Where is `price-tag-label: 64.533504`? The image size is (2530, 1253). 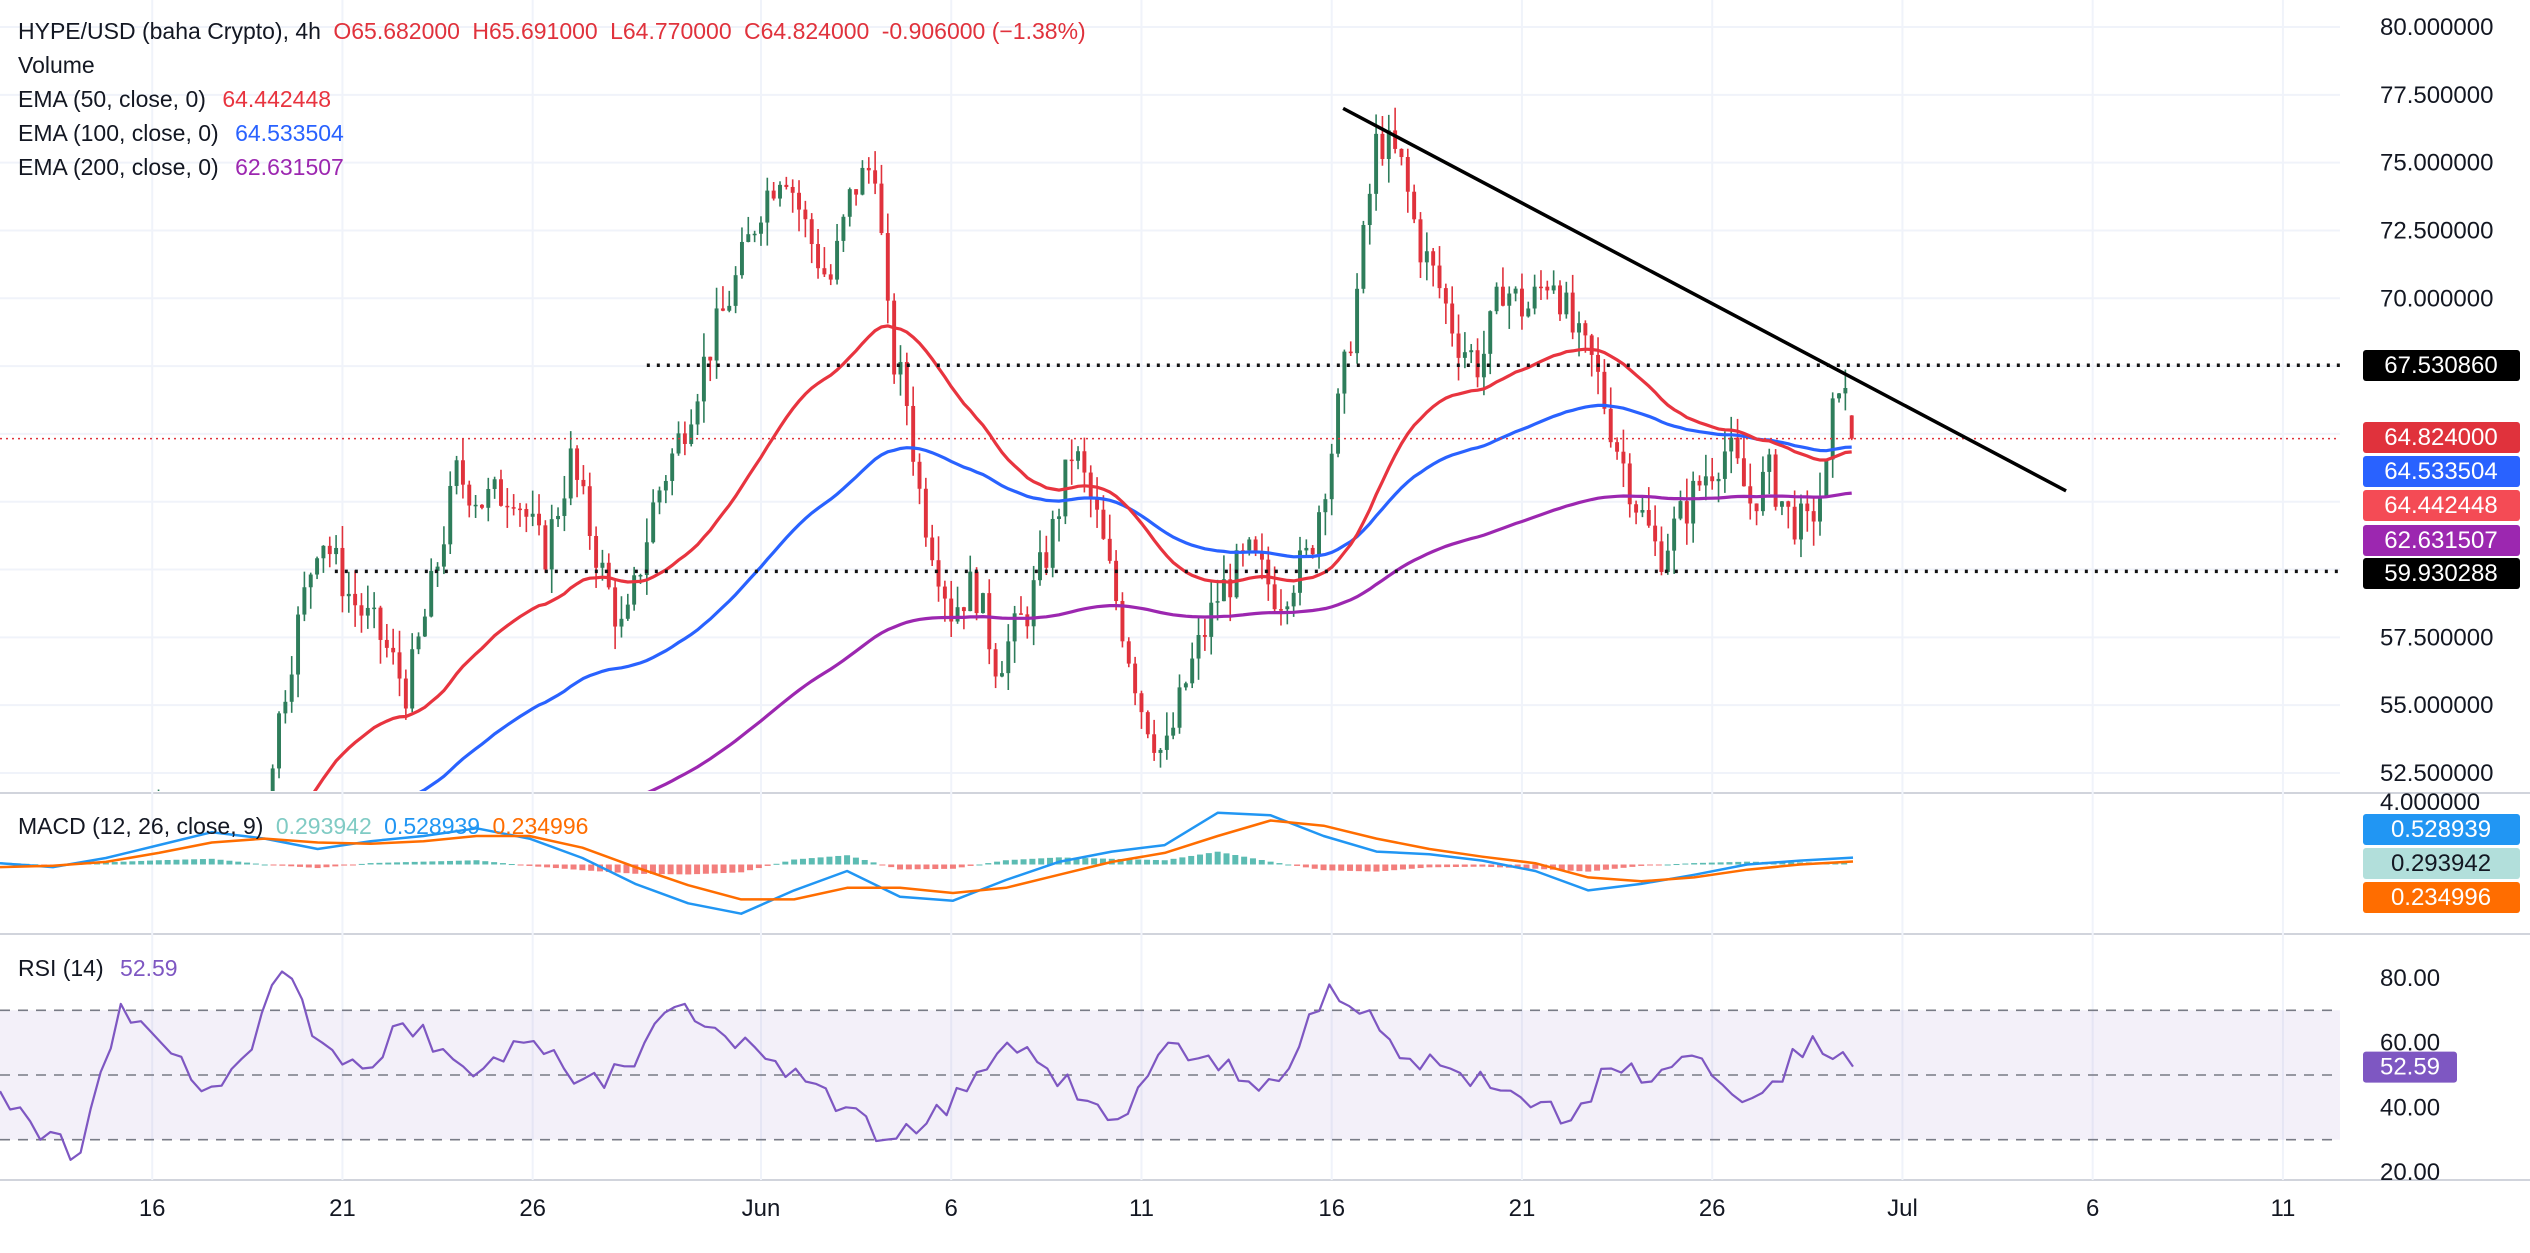 price-tag-label: 64.533504 is located at coordinates (2440, 471).